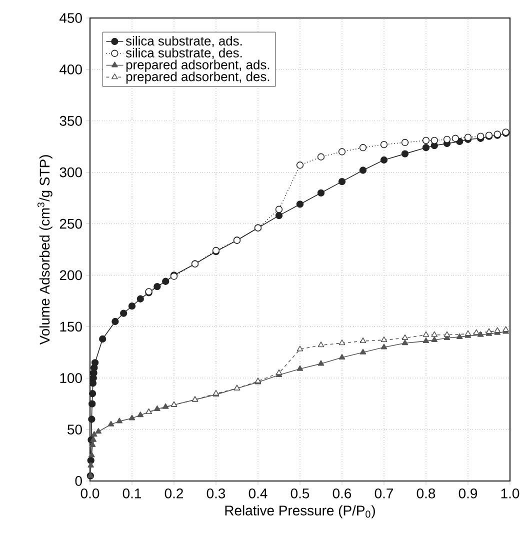  What do you see at coordinates (510, 493) in the screenshot?
I see `x-tick-label: 1.0` at bounding box center [510, 493].